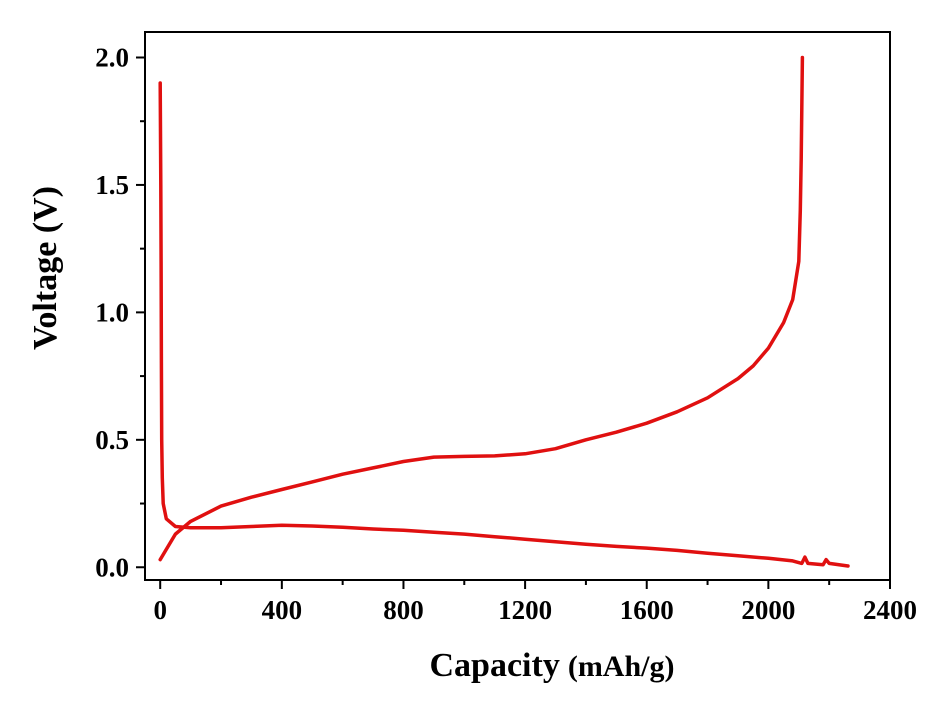 The height and width of the screenshot is (702, 945). Describe the element at coordinates (112, 312) in the screenshot. I see `y-tick-label: 1.0` at that location.